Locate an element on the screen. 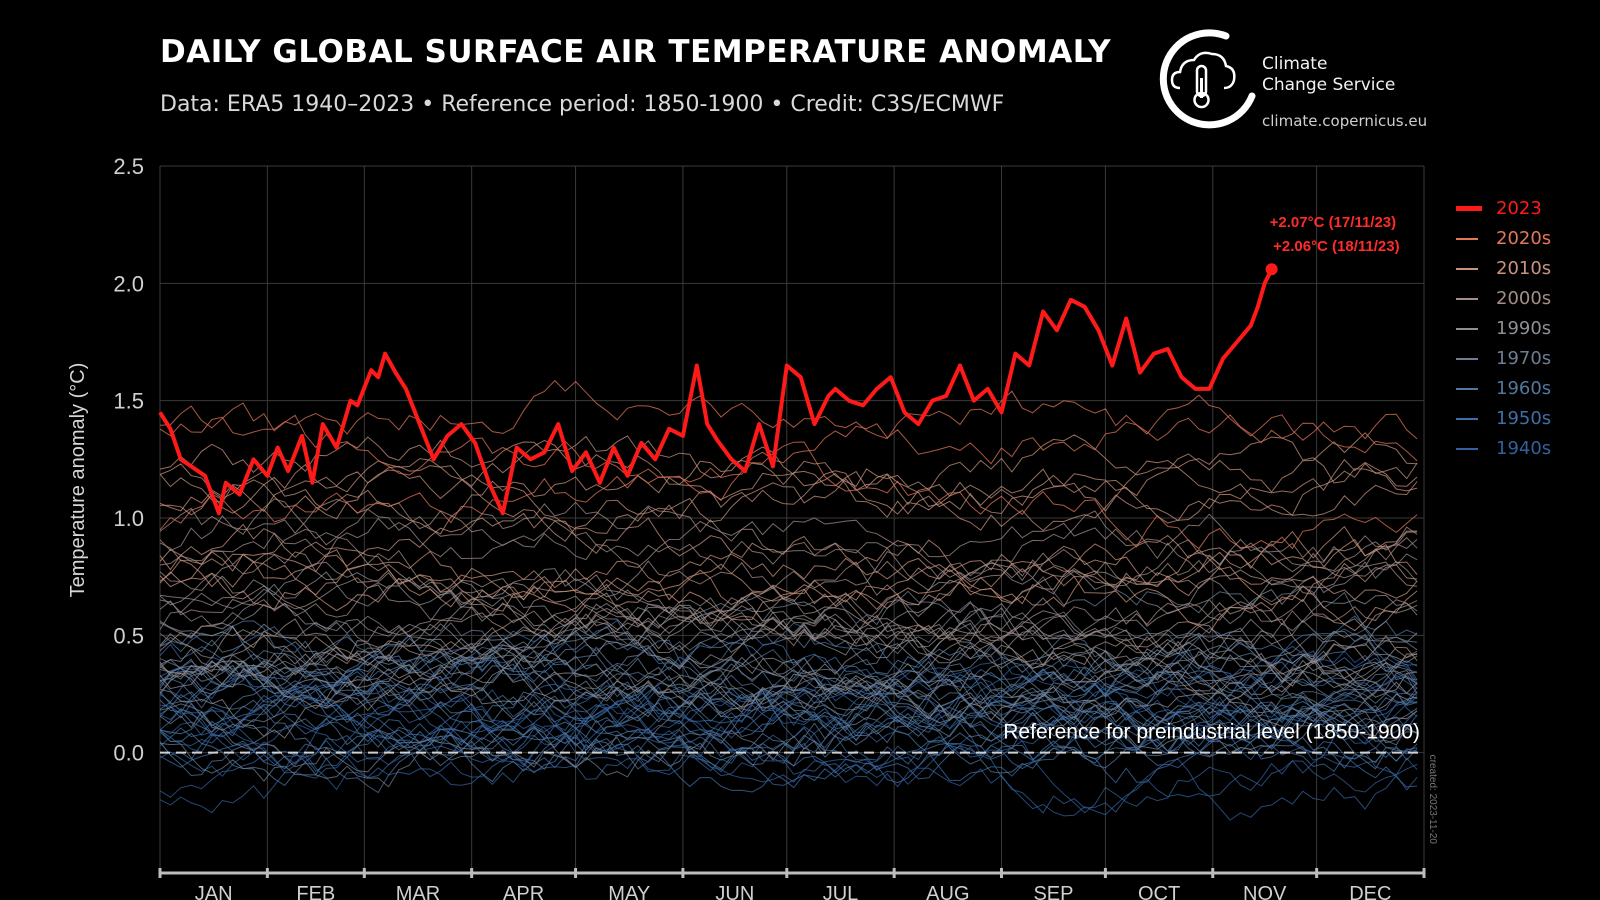 The image size is (1600, 900). legend-item: 2010s is located at coordinates (1526, 271).